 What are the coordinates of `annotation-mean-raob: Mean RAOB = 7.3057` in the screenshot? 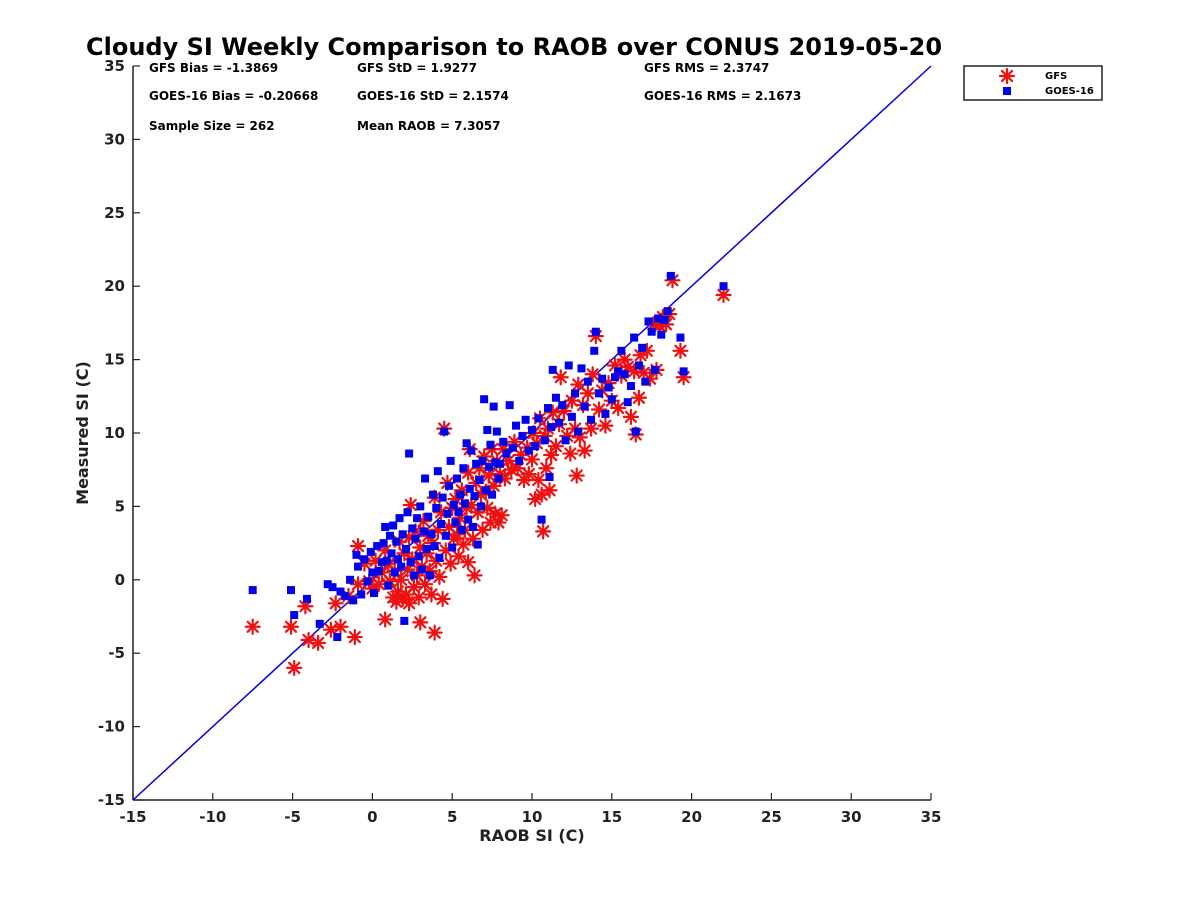 It's located at (429, 126).